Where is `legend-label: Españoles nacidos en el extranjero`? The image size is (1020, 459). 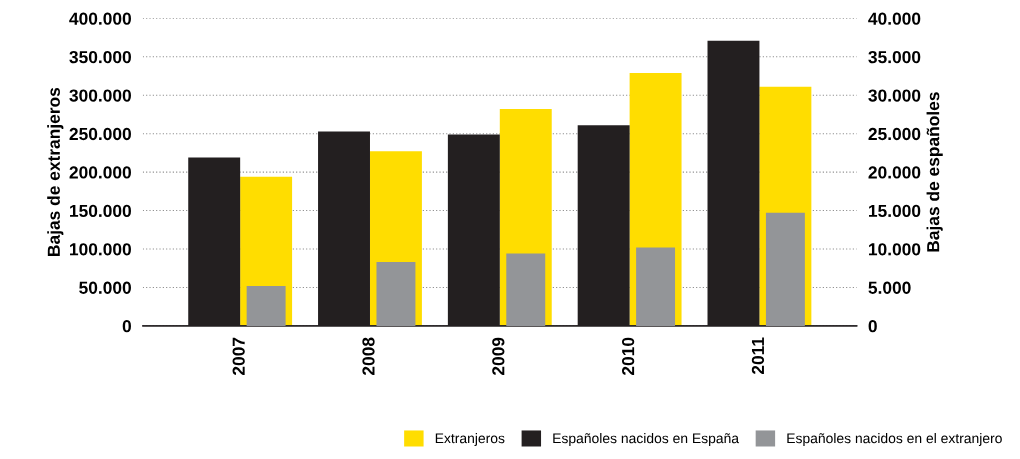
legend-label: Españoles nacidos en el extranjero is located at coordinates (894, 439).